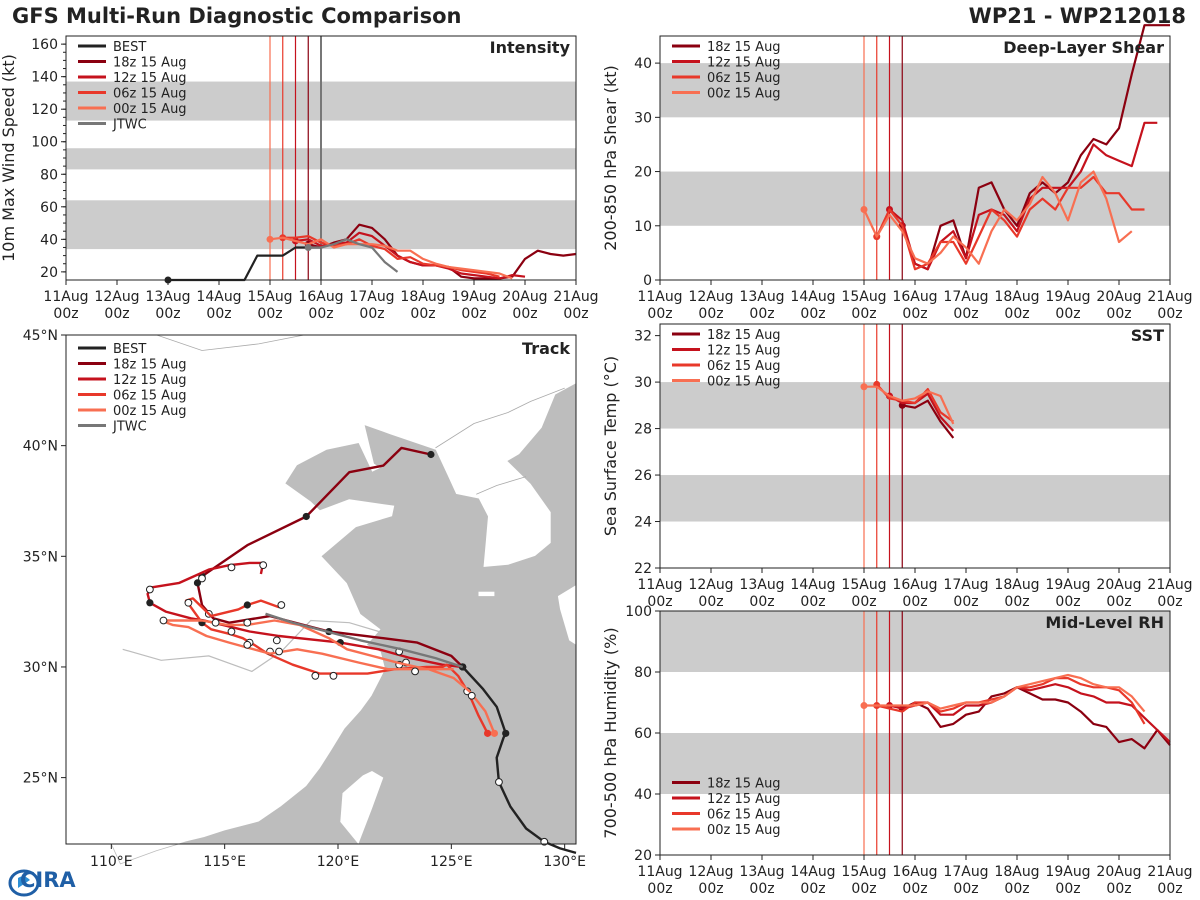 Image resolution: width=1200 pixels, height=900 pixels. Describe the element at coordinates (44, 110) in the screenshot. I see `y-tick-label: 120` at that location.